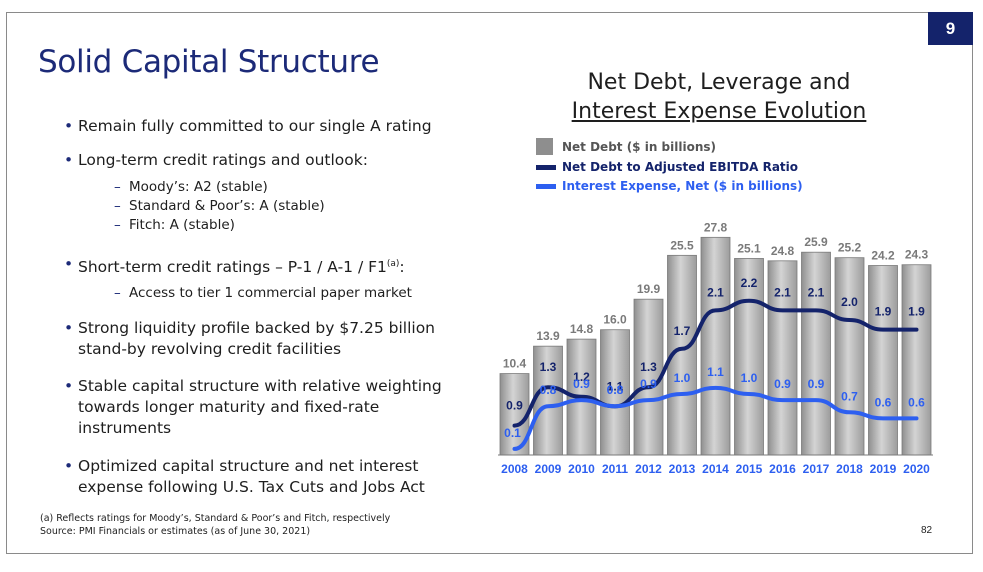  What do you see at coordinates (917, 255) in the screenshot?
I see `bar-value-label: 24.3` at bounding box center [917, 255].